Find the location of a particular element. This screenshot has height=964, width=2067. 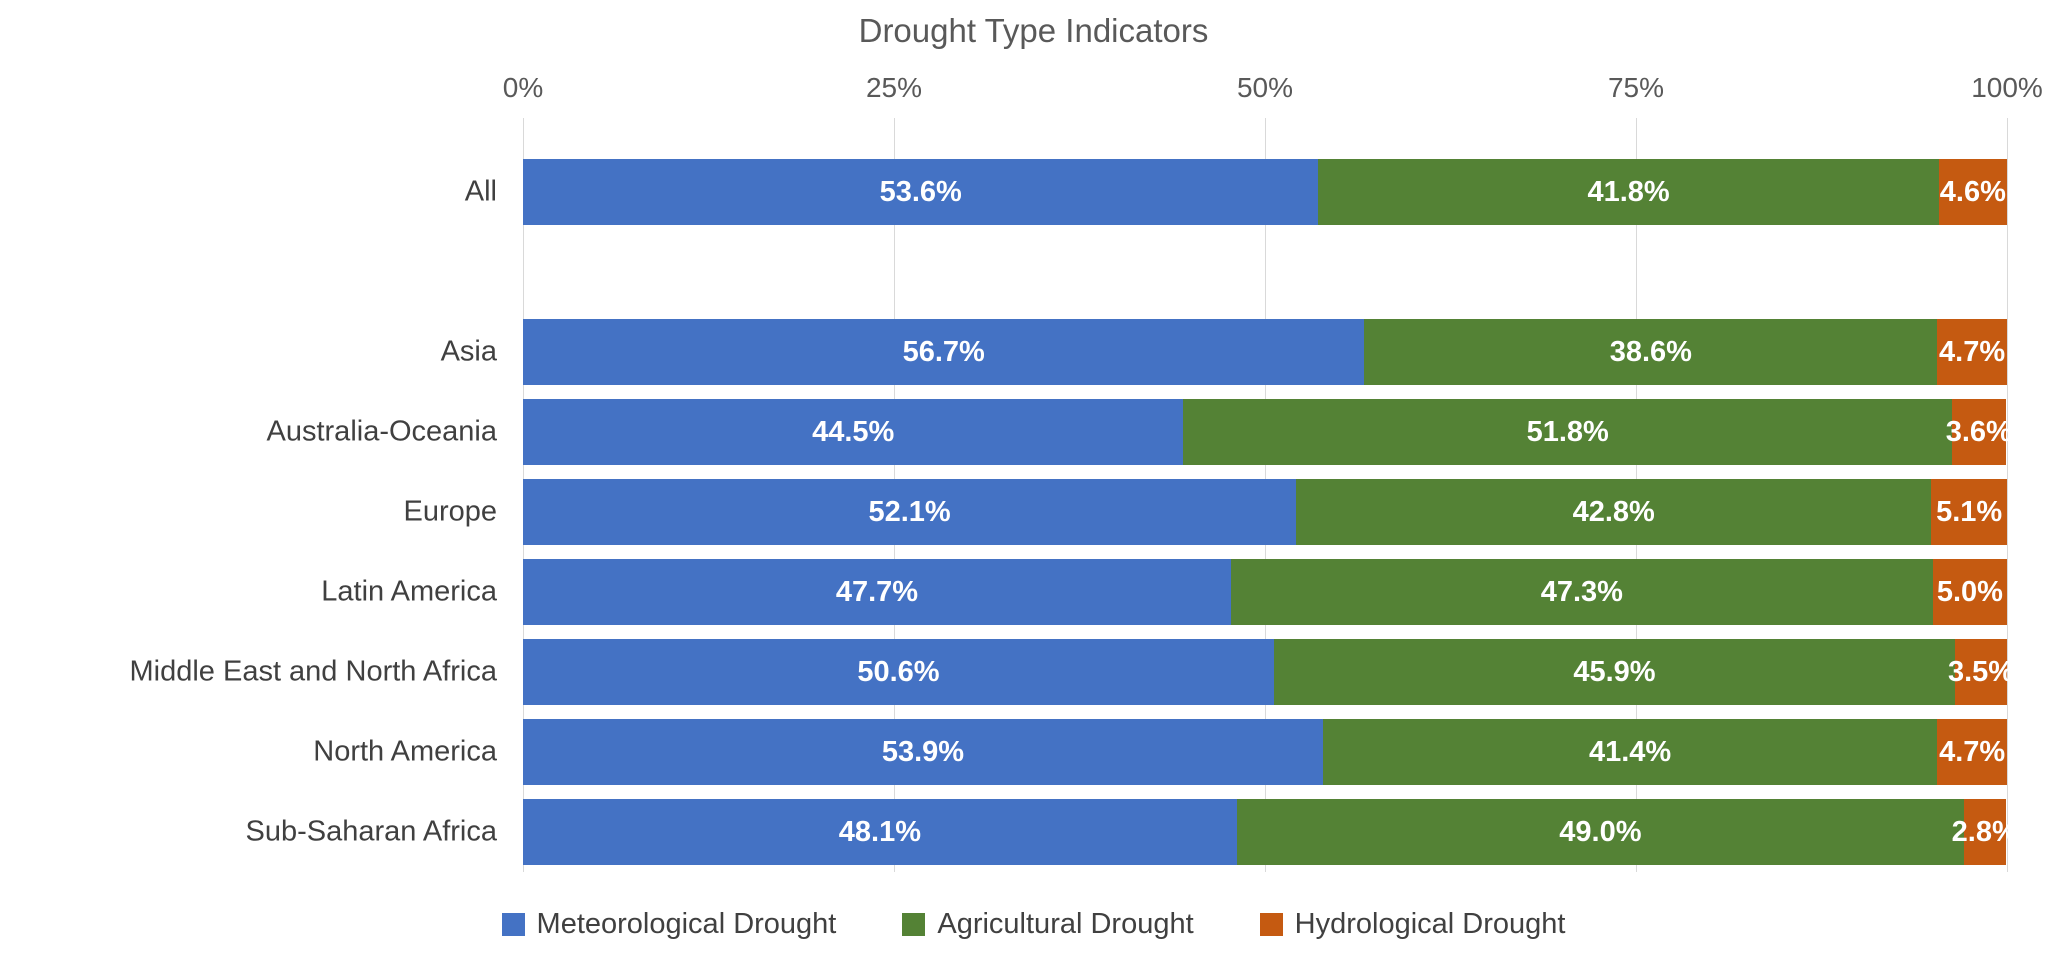

legend-label: Meteorological Drought is located at coordinates (686, 924).